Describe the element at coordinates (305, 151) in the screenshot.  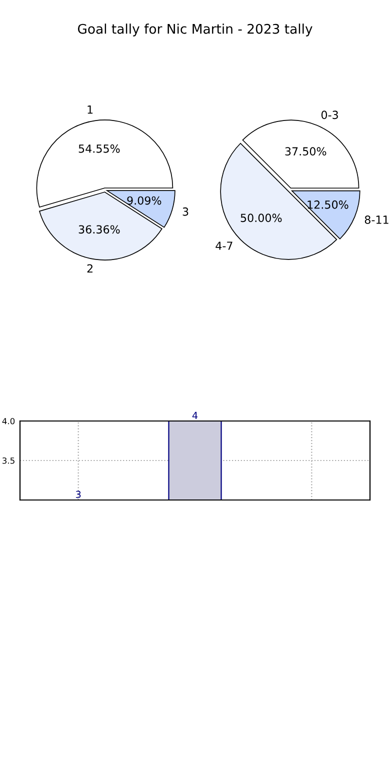
I see `data-label: 37.50%` at that location.